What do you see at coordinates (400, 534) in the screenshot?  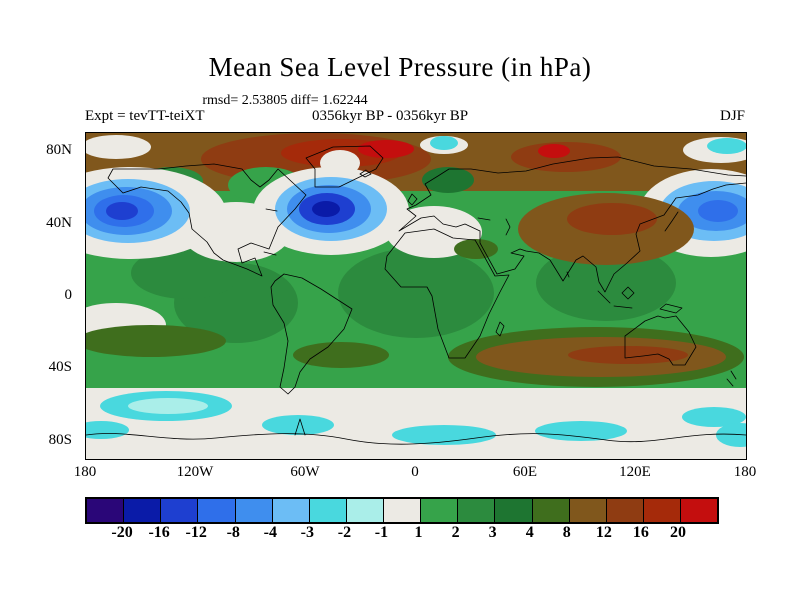 I see `colorbar-labels: -20 -16 -12 -8 -4 -3 -2 -1 1 2 3 4 8 12 16 20` at bounding box center [400, 534].